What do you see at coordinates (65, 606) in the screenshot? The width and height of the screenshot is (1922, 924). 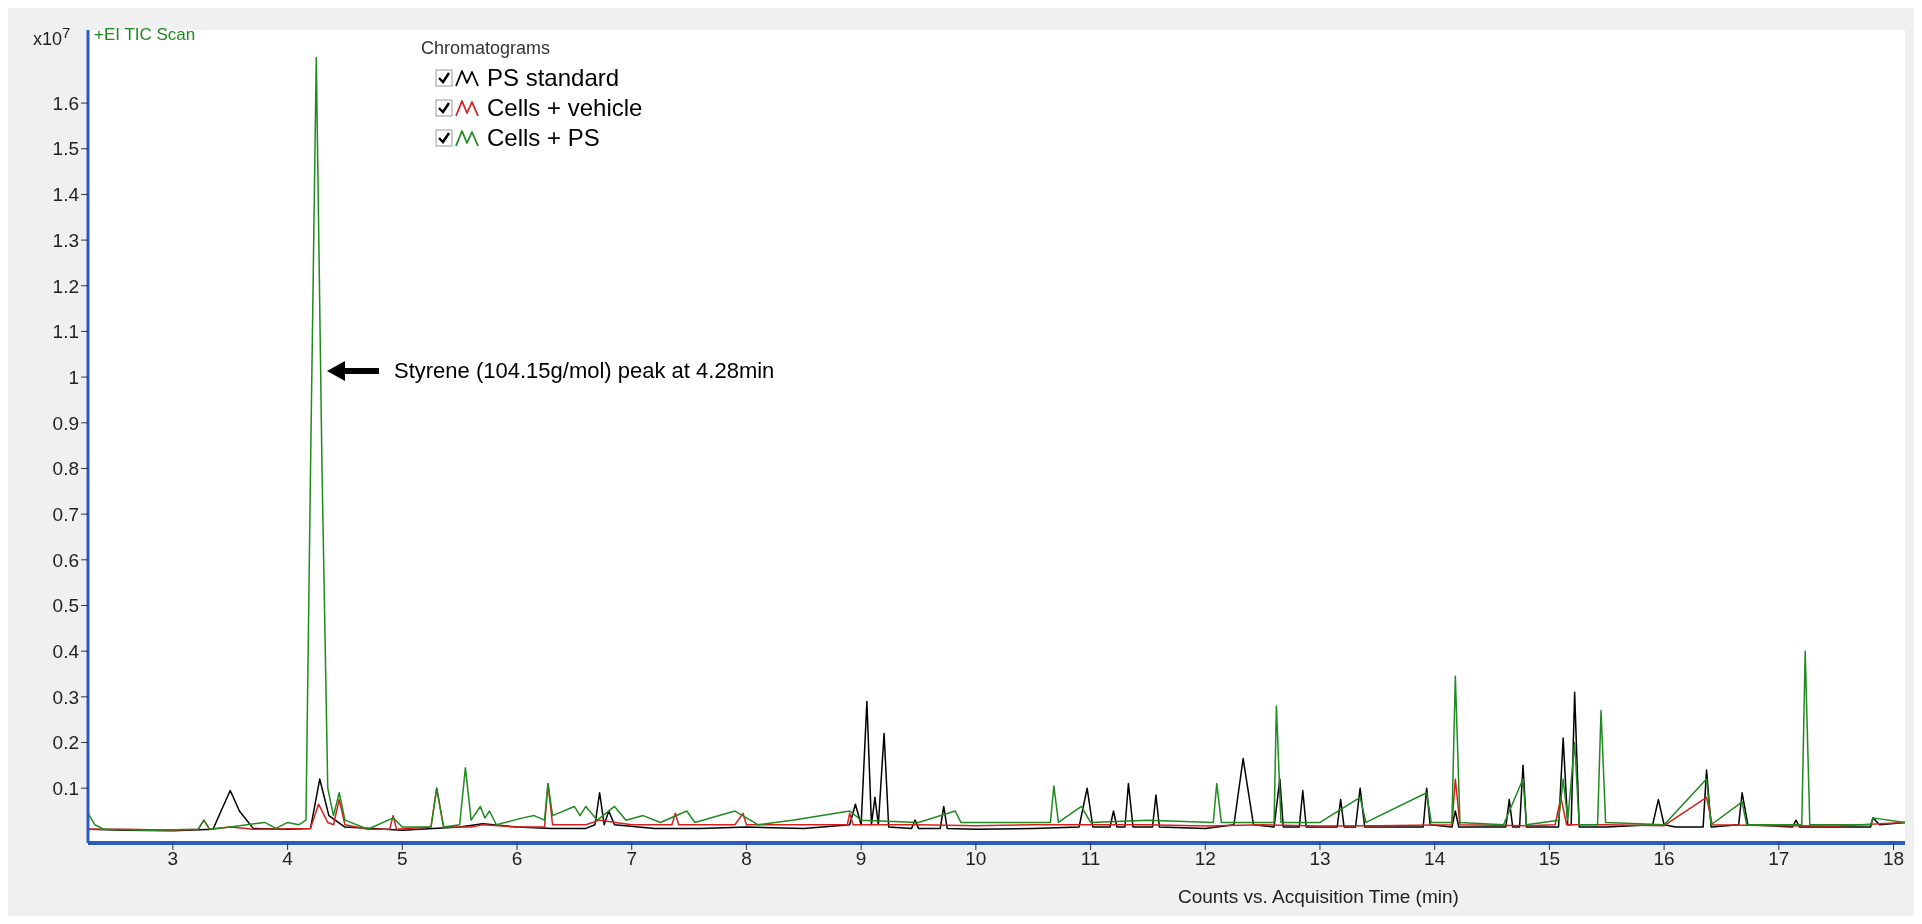 I see `y-tick-label: 0.5` at bounding box center [65, 606].